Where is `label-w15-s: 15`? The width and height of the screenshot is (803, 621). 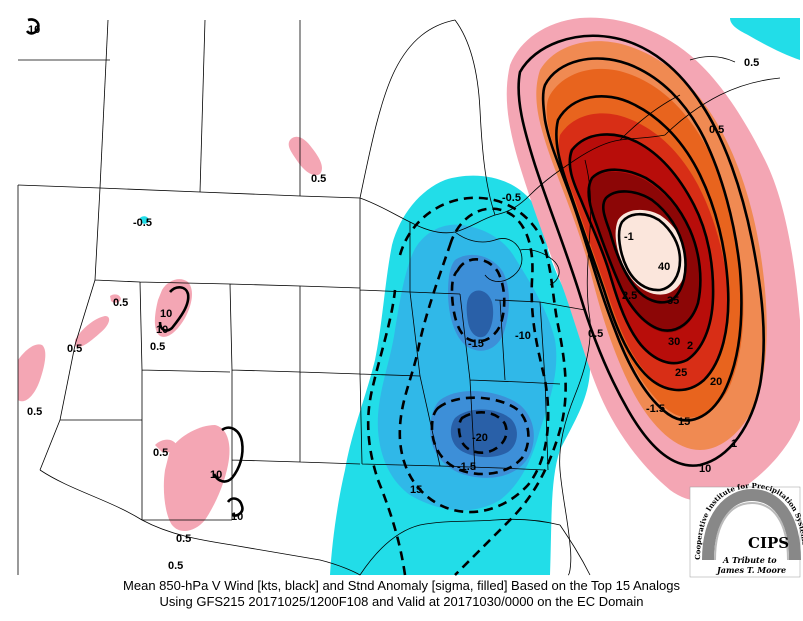
label-w15-s: 15 is located at coordinates (416, 490).